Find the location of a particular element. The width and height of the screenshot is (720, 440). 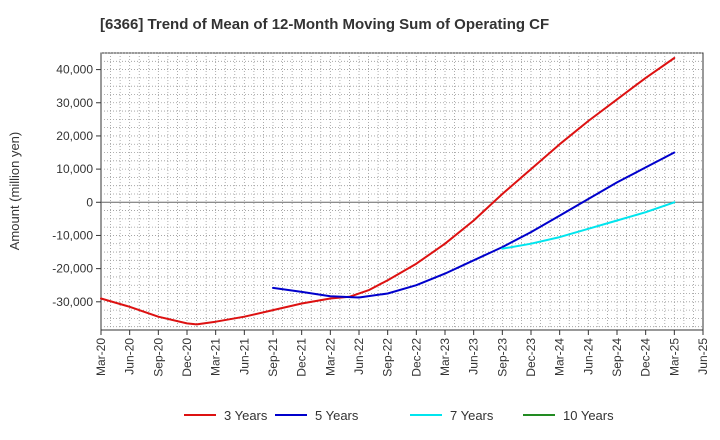

legend: 3 Years 5 Years 7 Years 10 Years is located at coordinates (399, 415).